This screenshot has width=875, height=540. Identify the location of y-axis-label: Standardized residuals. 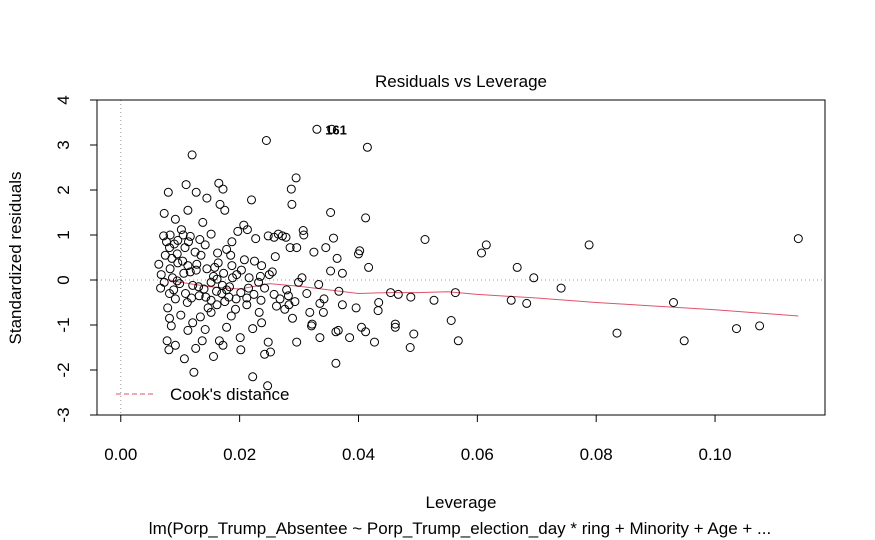
(15, 258).